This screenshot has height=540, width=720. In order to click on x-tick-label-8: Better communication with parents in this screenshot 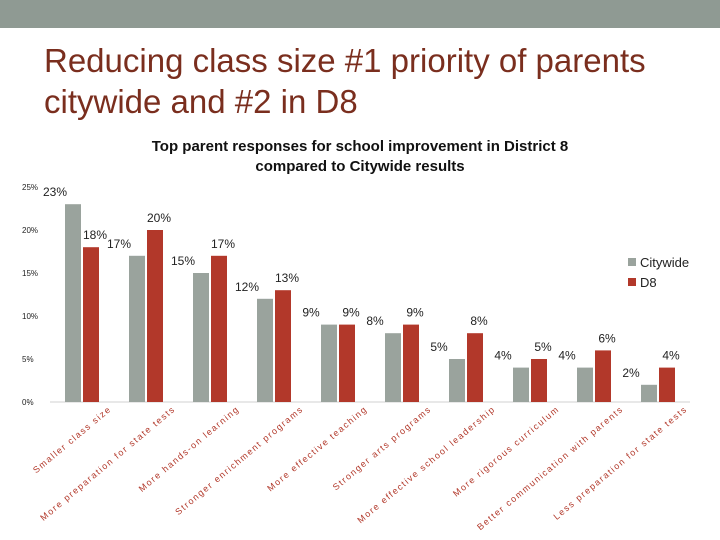, I will do `click(550, 468)`.